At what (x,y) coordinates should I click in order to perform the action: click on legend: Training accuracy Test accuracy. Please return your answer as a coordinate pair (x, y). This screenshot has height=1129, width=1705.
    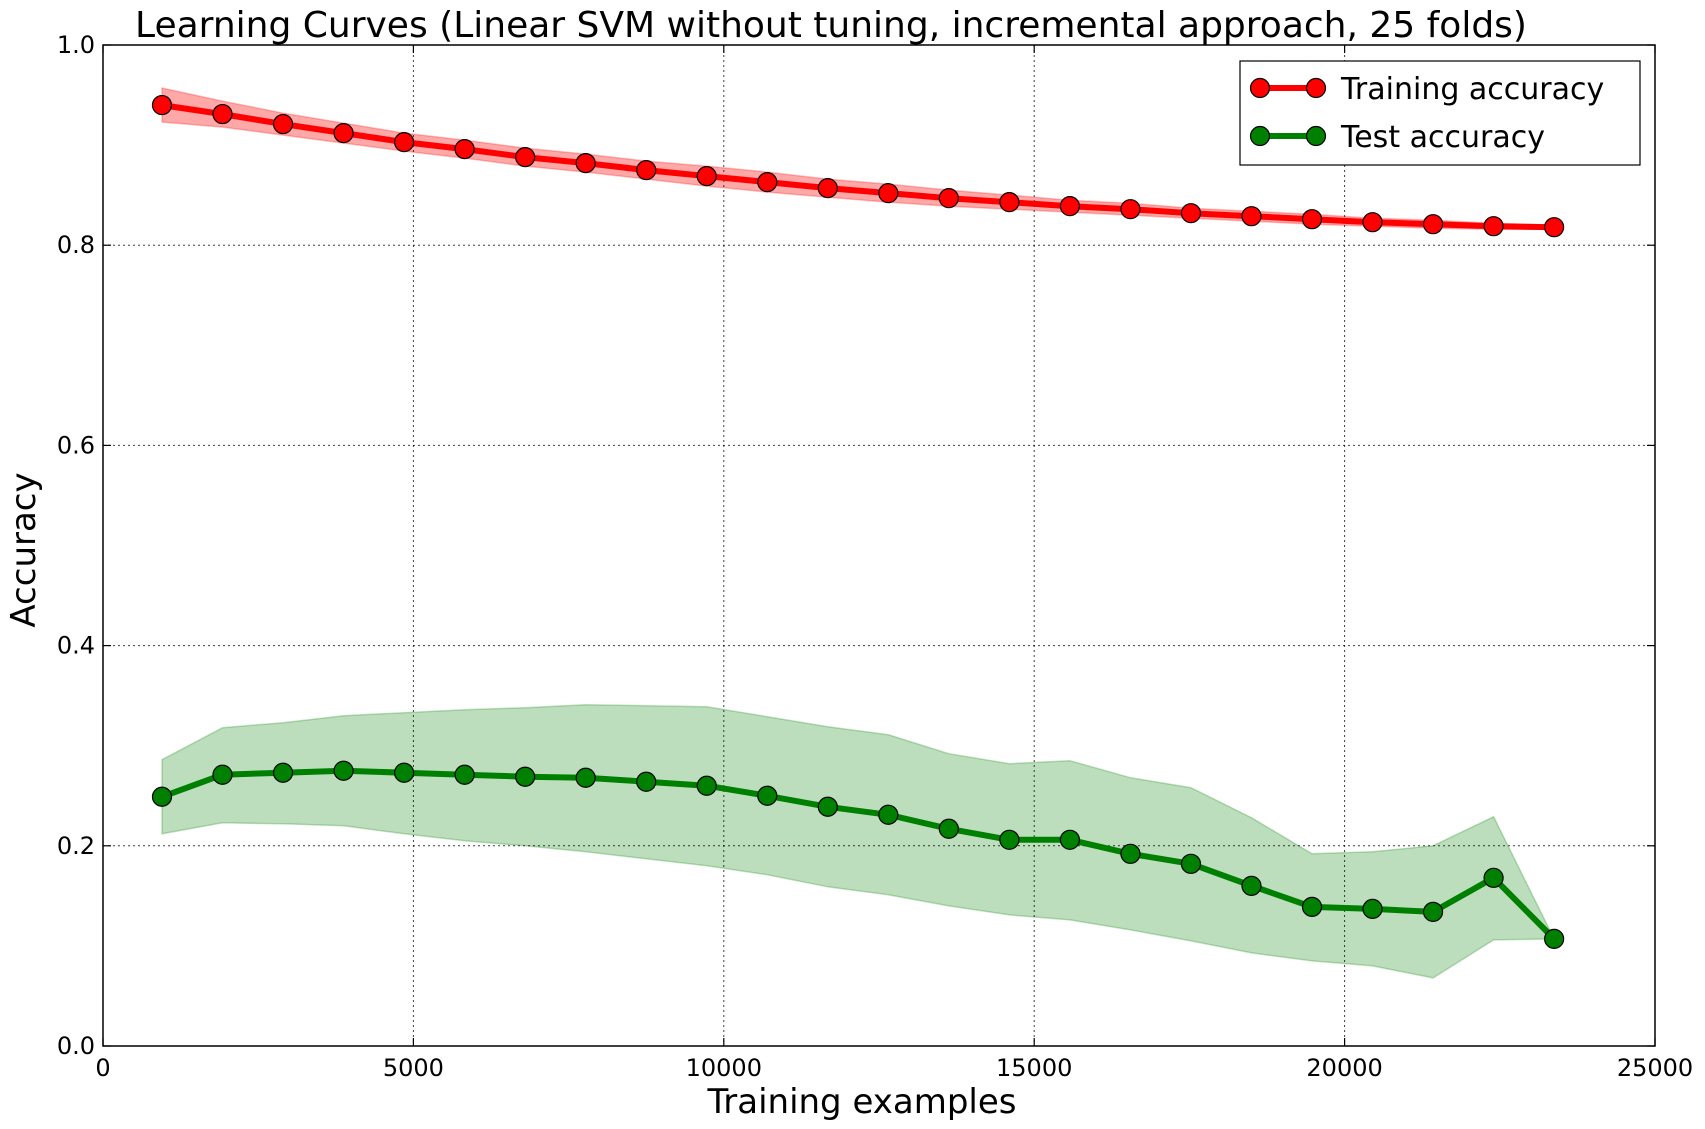
    Looking at the image, I should click on (1440, 113).